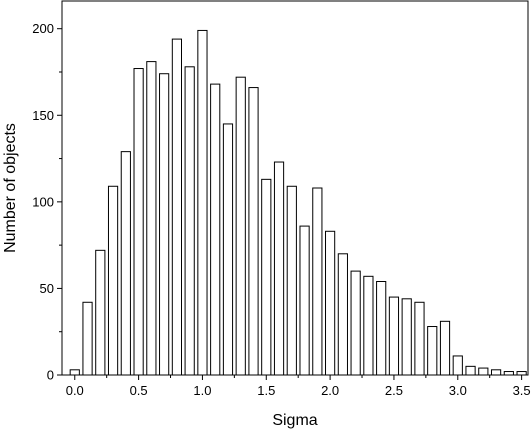 This screenshot has width=532, height=432. I want to click on x-axis-label: Sigma, so click(294, 420).